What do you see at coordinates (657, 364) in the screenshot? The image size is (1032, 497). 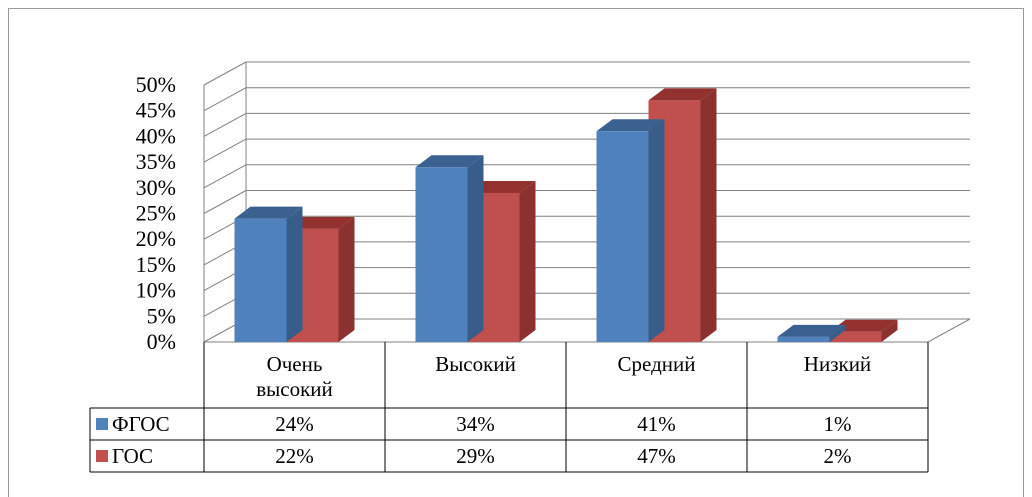 I see `category-label: Средний` at bounding box center [657, 364].